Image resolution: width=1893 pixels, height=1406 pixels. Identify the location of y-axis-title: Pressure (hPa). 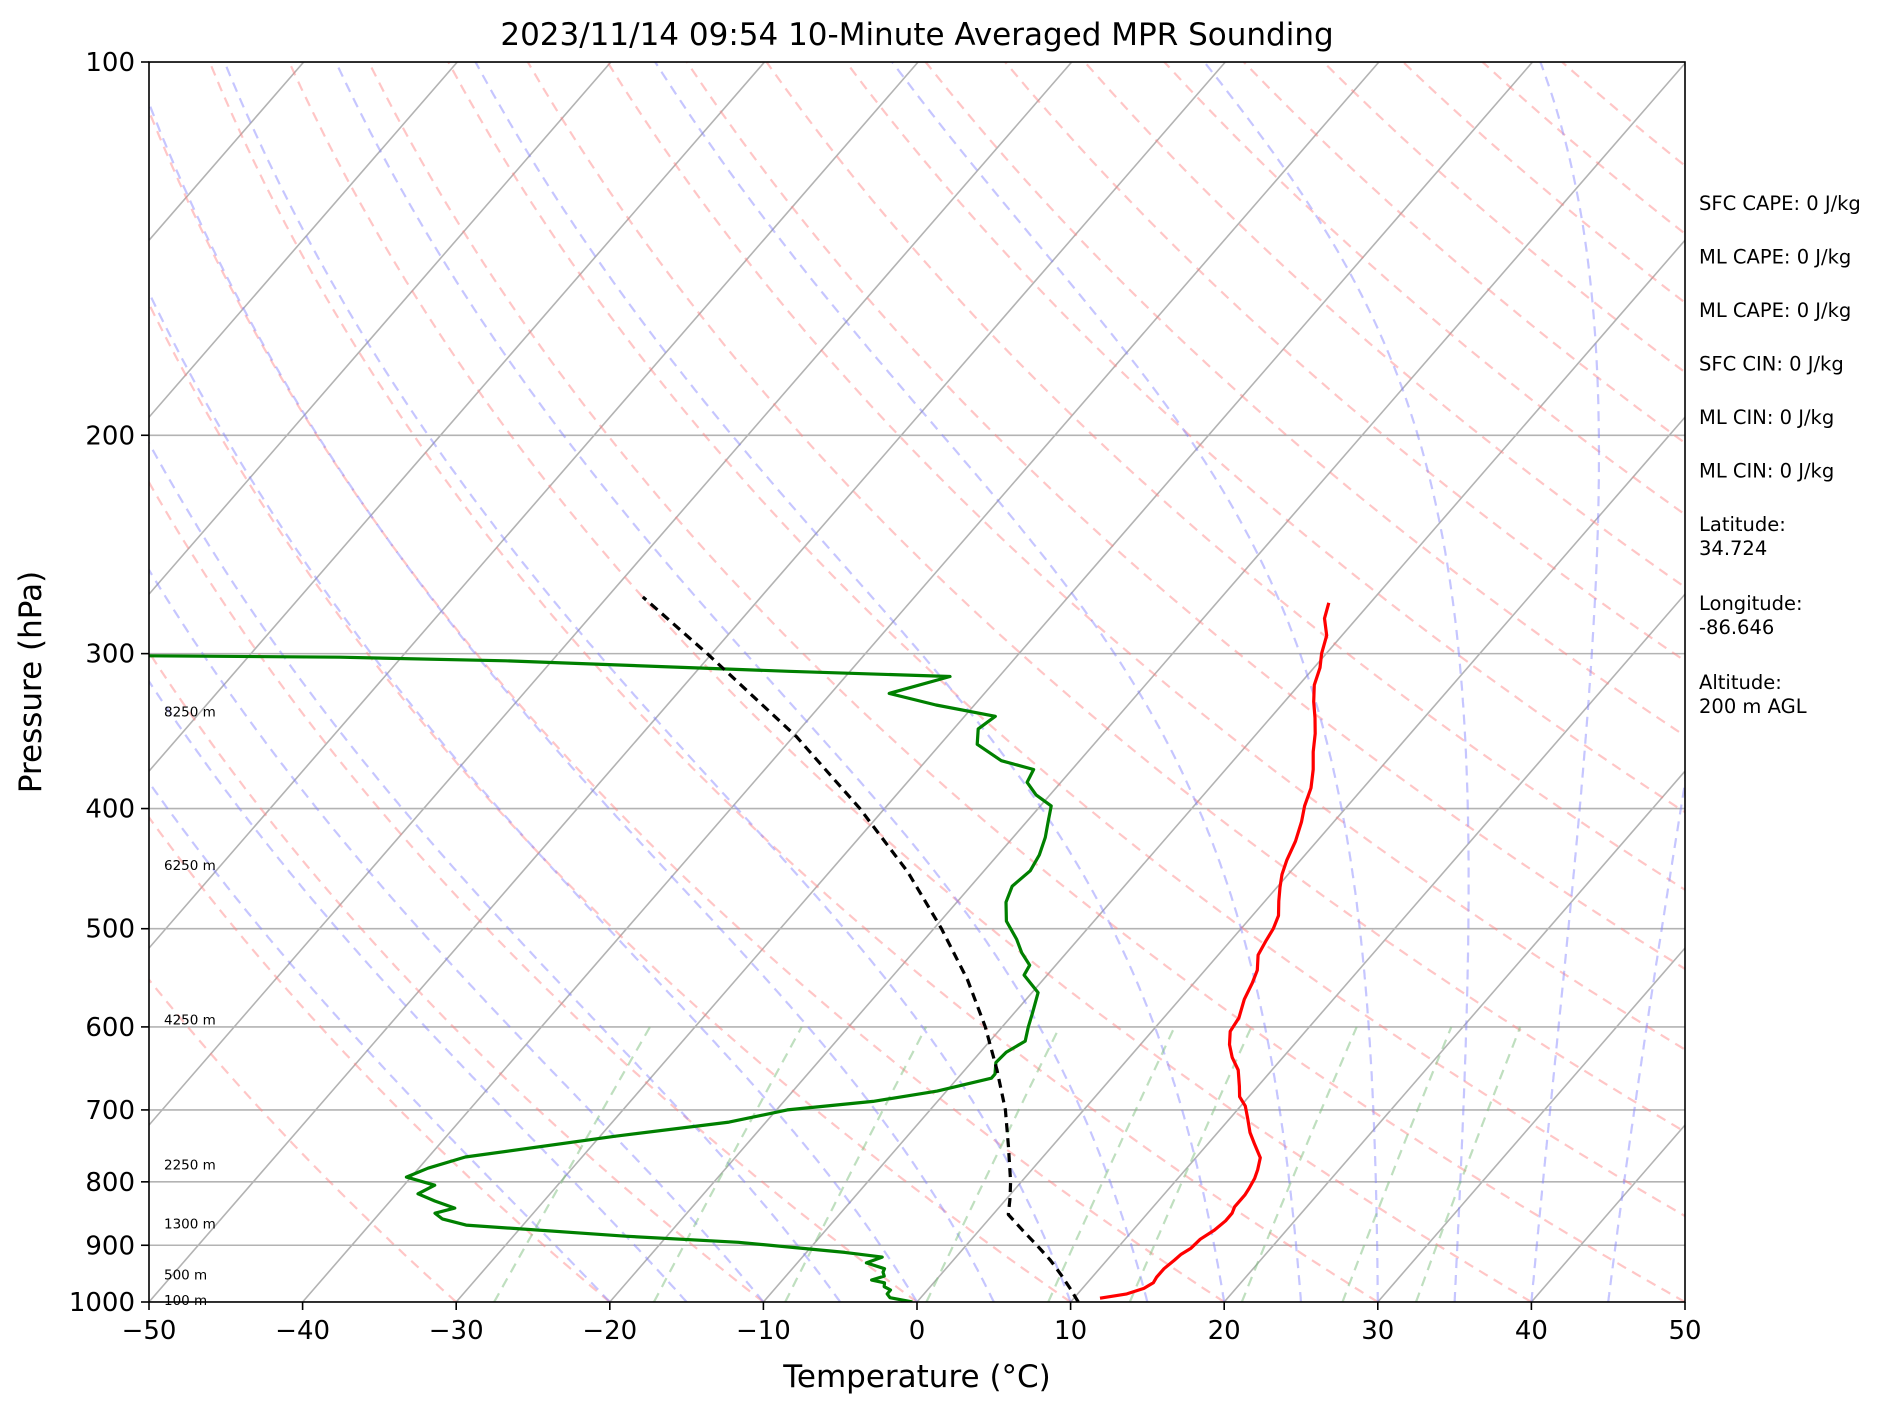
(31, 682).